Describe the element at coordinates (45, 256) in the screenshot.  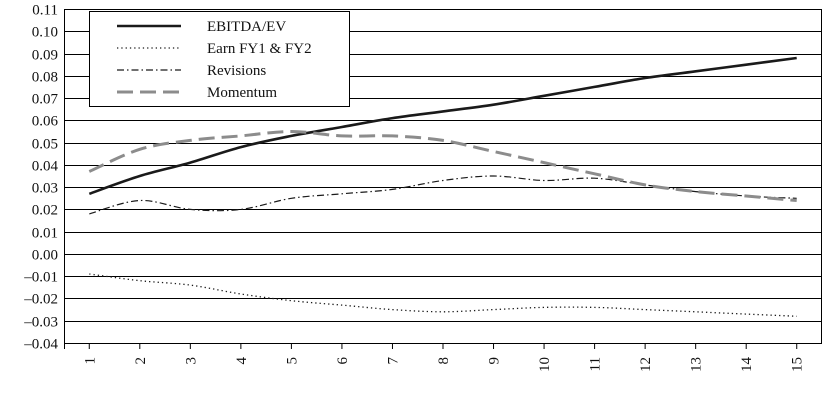
I see `y-tick-label: 0.00` at that location.